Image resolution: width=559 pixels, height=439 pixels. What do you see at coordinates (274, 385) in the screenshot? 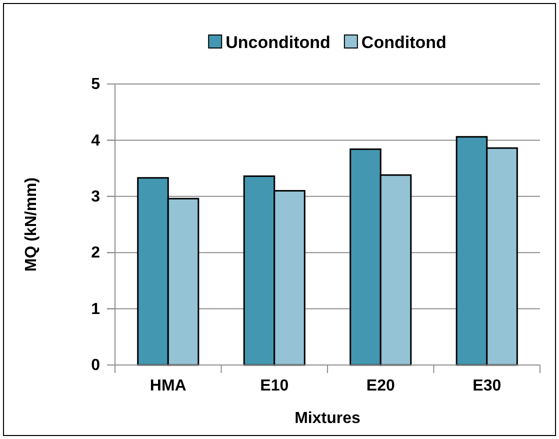
I see `x-tick-label: E10` at bounding box center [274, 385].